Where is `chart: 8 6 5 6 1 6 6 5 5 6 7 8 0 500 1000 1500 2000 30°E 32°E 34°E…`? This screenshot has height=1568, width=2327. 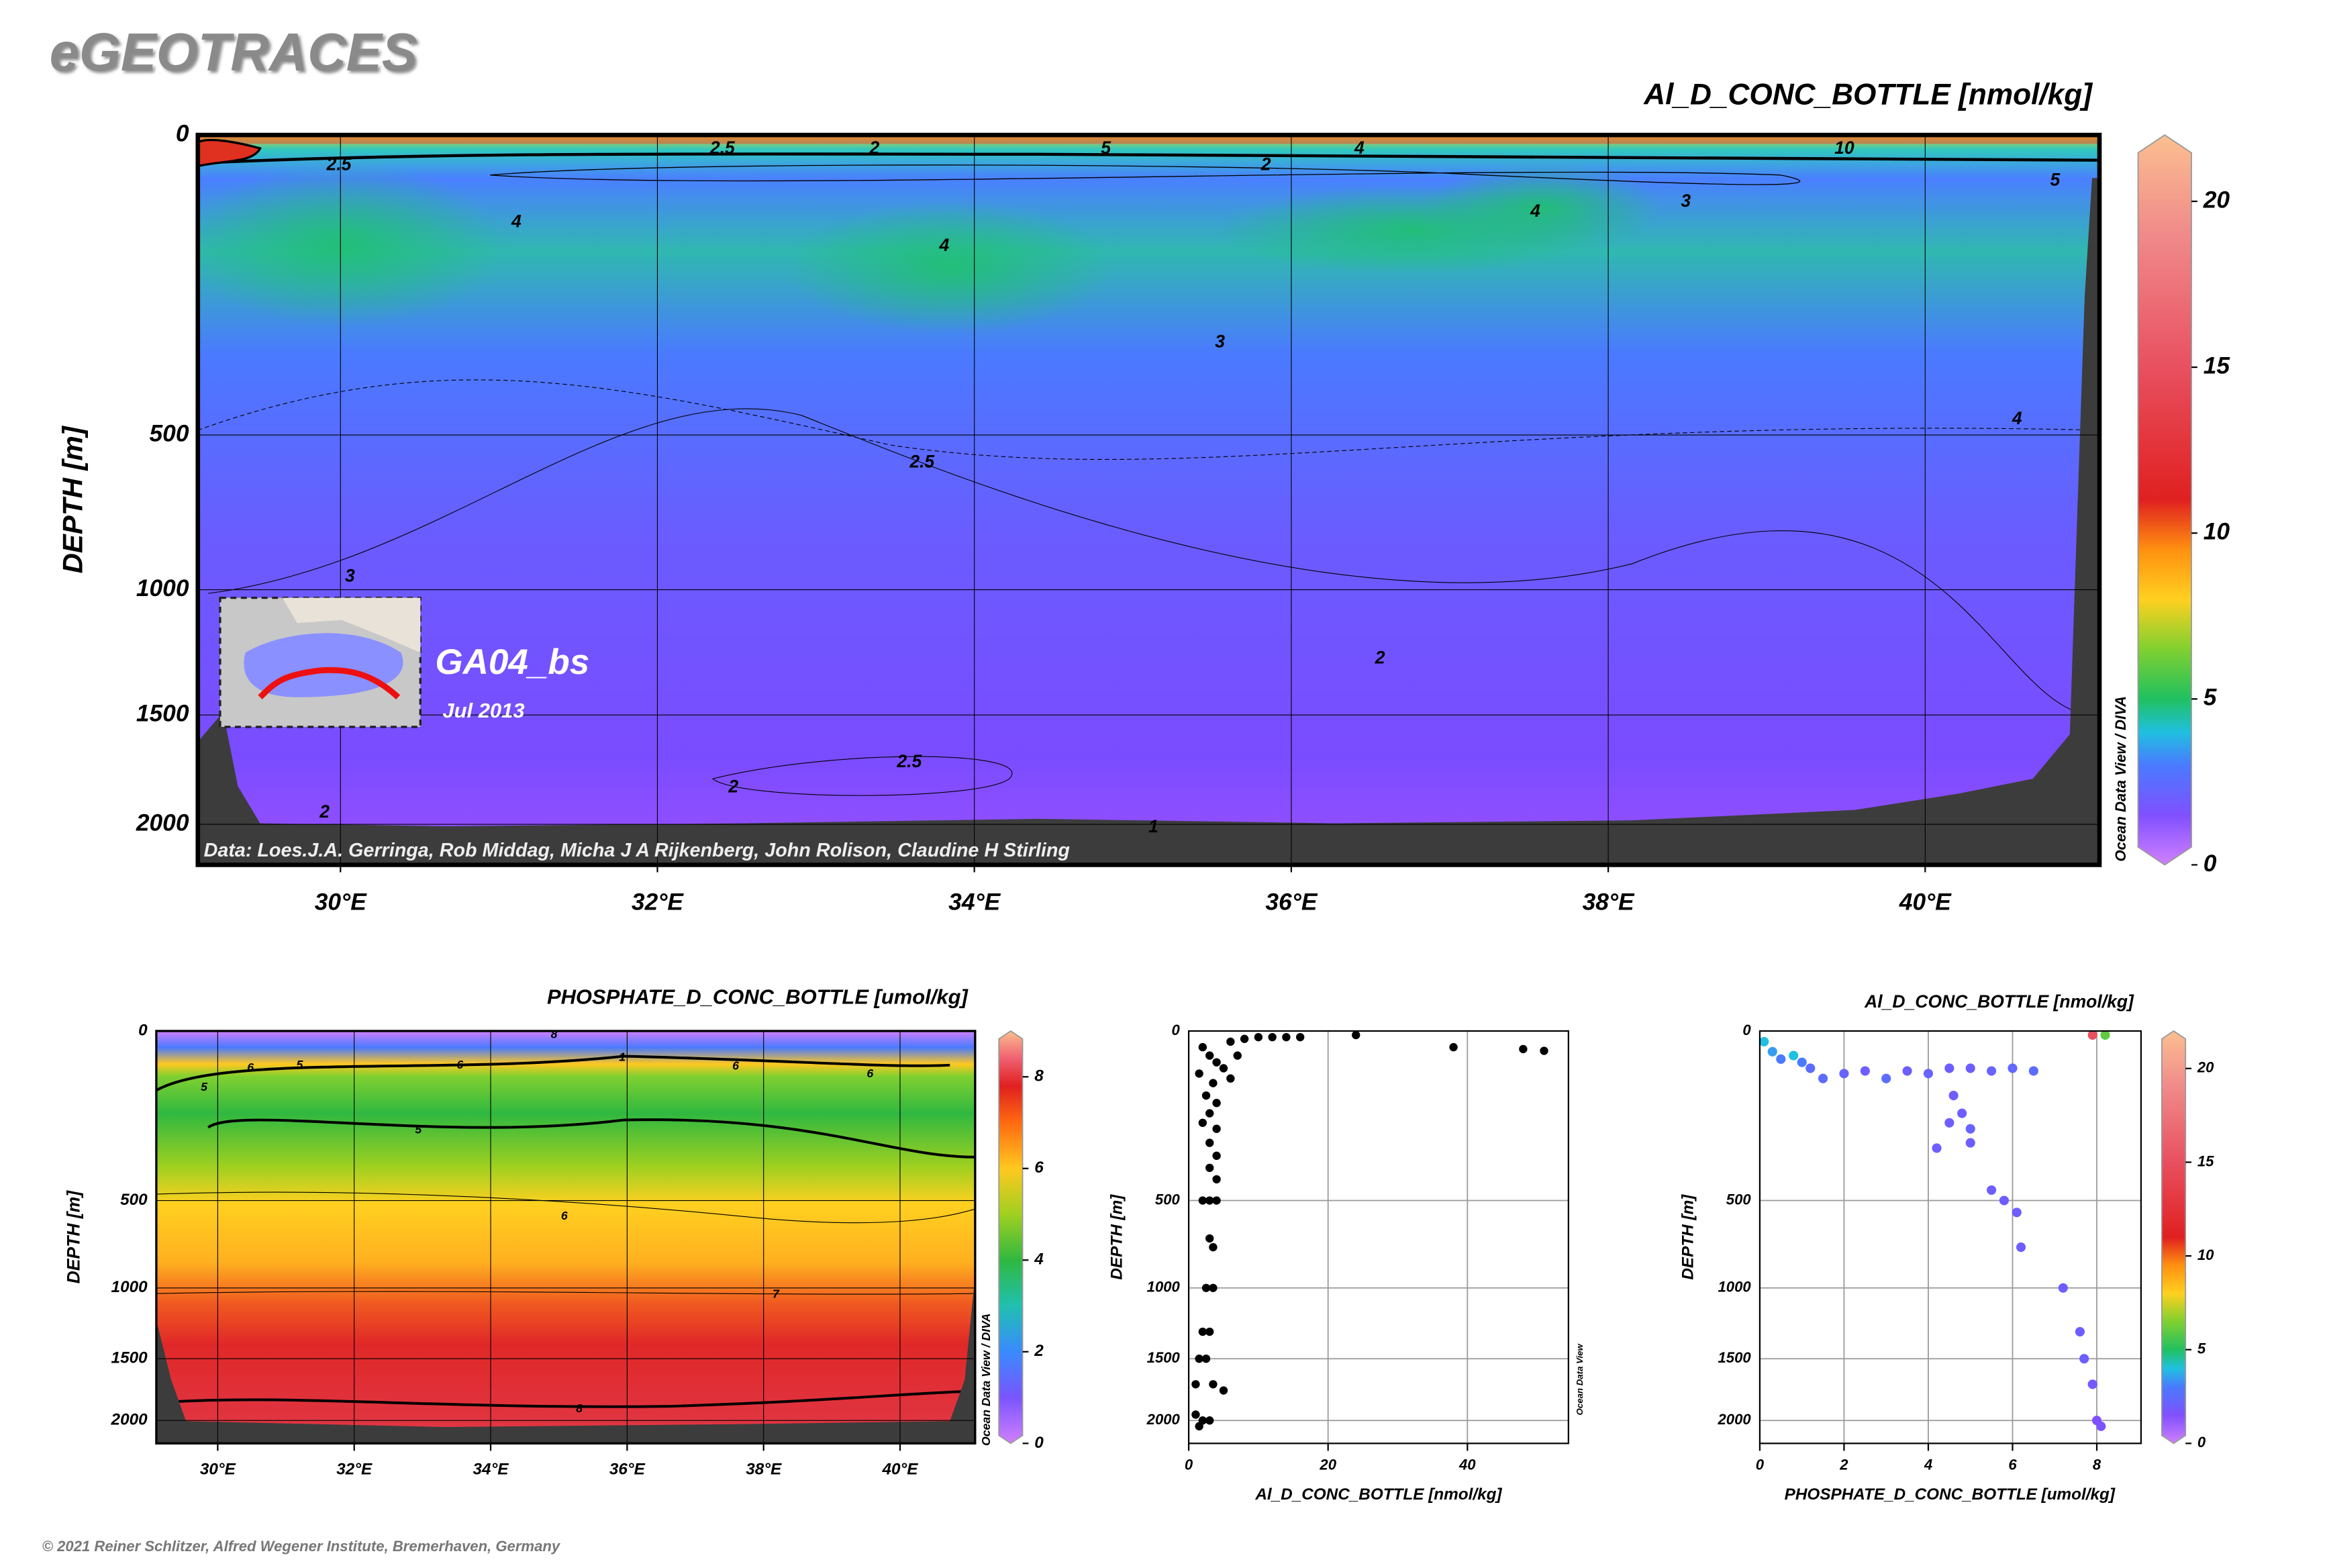 chart: 8 6 5 6 1 6 6 5 5 6 7 8 0 500 1000 1500 2000 30°E 32°E 34°E… is located at coordinates (553, 1232).